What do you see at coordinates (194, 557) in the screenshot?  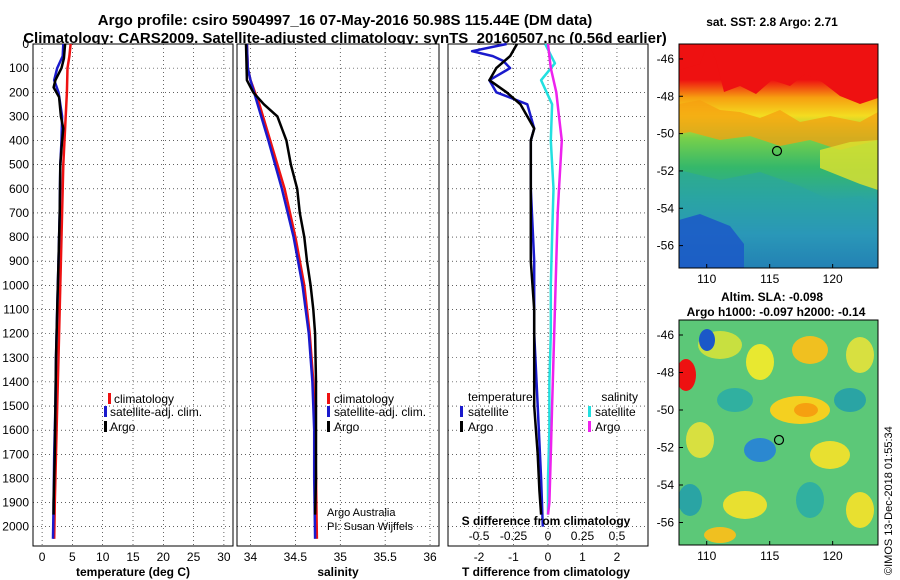 I see `x-tick-label: 25` at bounding box center [194, 557].